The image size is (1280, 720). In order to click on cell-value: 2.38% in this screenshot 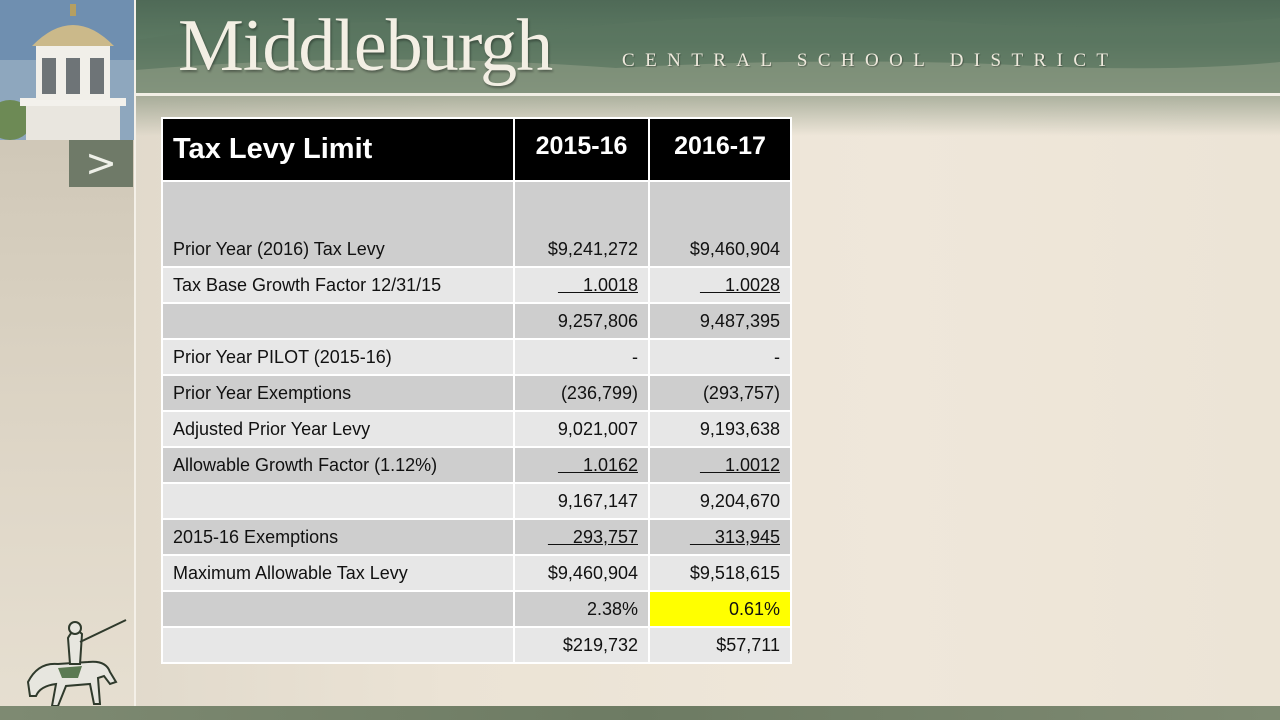, I will do `click(581, 609)`.